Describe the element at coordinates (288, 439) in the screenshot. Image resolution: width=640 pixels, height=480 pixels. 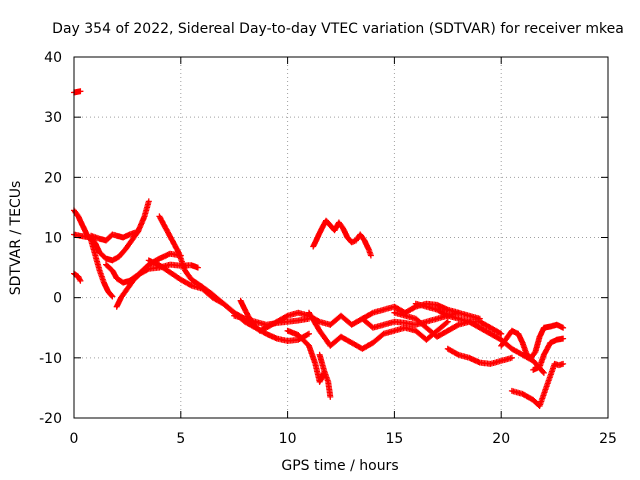
I see `x-tick-label: 10` at that location.